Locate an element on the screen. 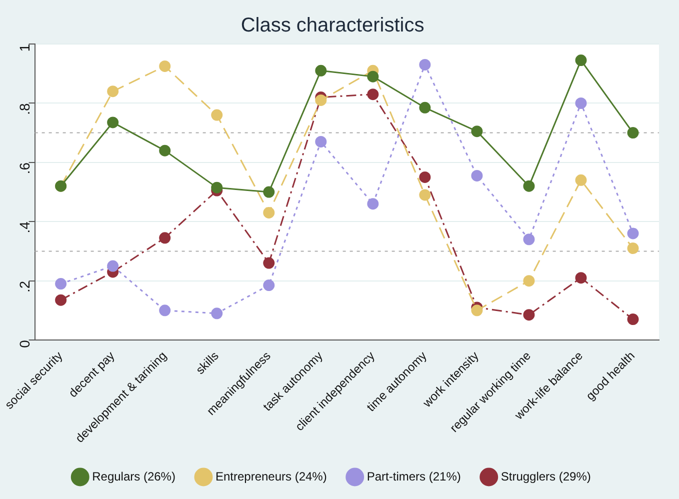 This screenshot has height=499, width=679. legend-label: Regulars (26%) is located at coordinates (134, 476).